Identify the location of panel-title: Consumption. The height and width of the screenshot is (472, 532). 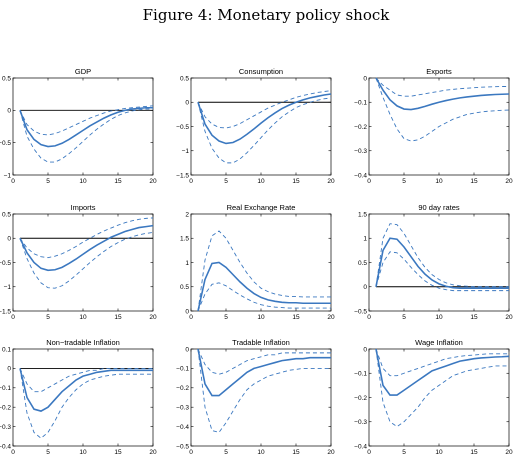
(261, 71).